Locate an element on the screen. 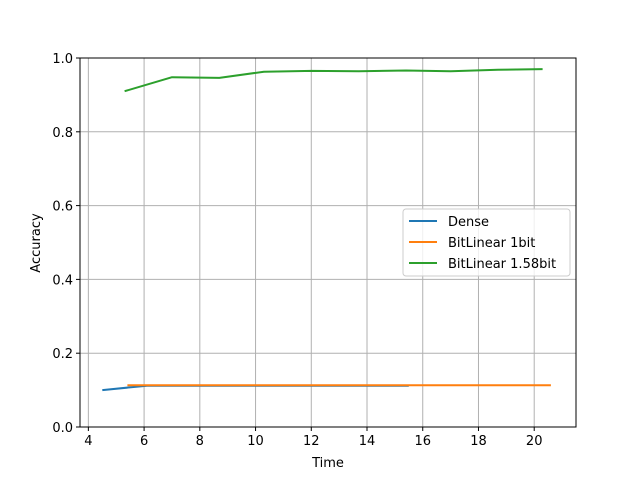 The image size is (640, 480). x-tick-label: 18 is located at coordinates (478, 441).